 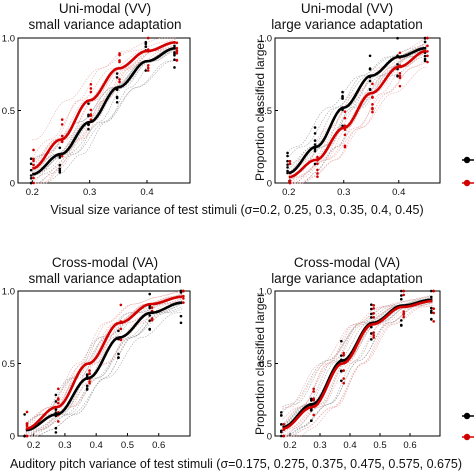 I want to click on x-tick-label: 0.4, so click(x=398, y=192).